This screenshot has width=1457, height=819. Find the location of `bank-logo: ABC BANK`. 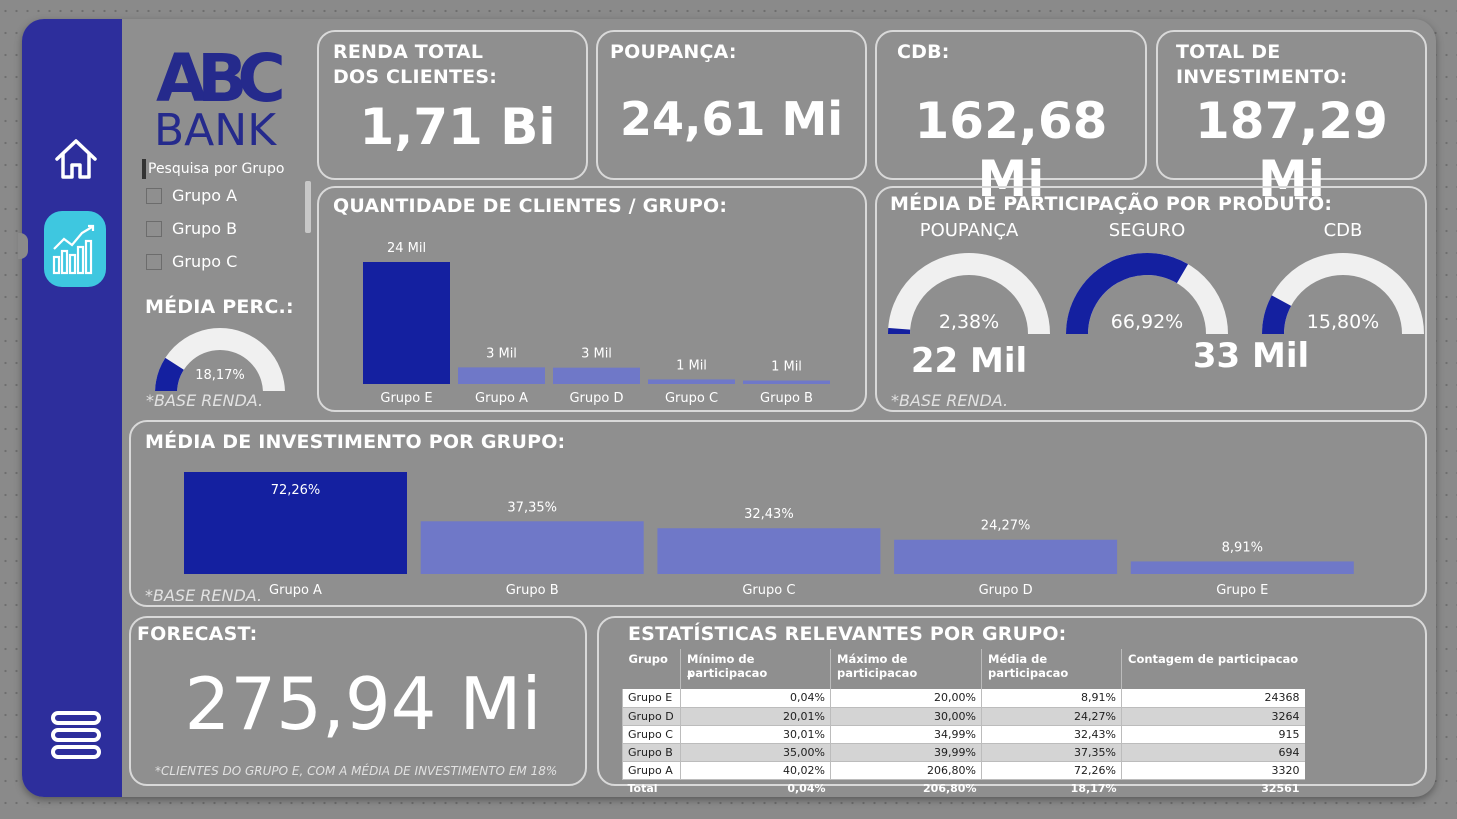

bank-logo: ABC BANK is located at coordinates (225, 98).